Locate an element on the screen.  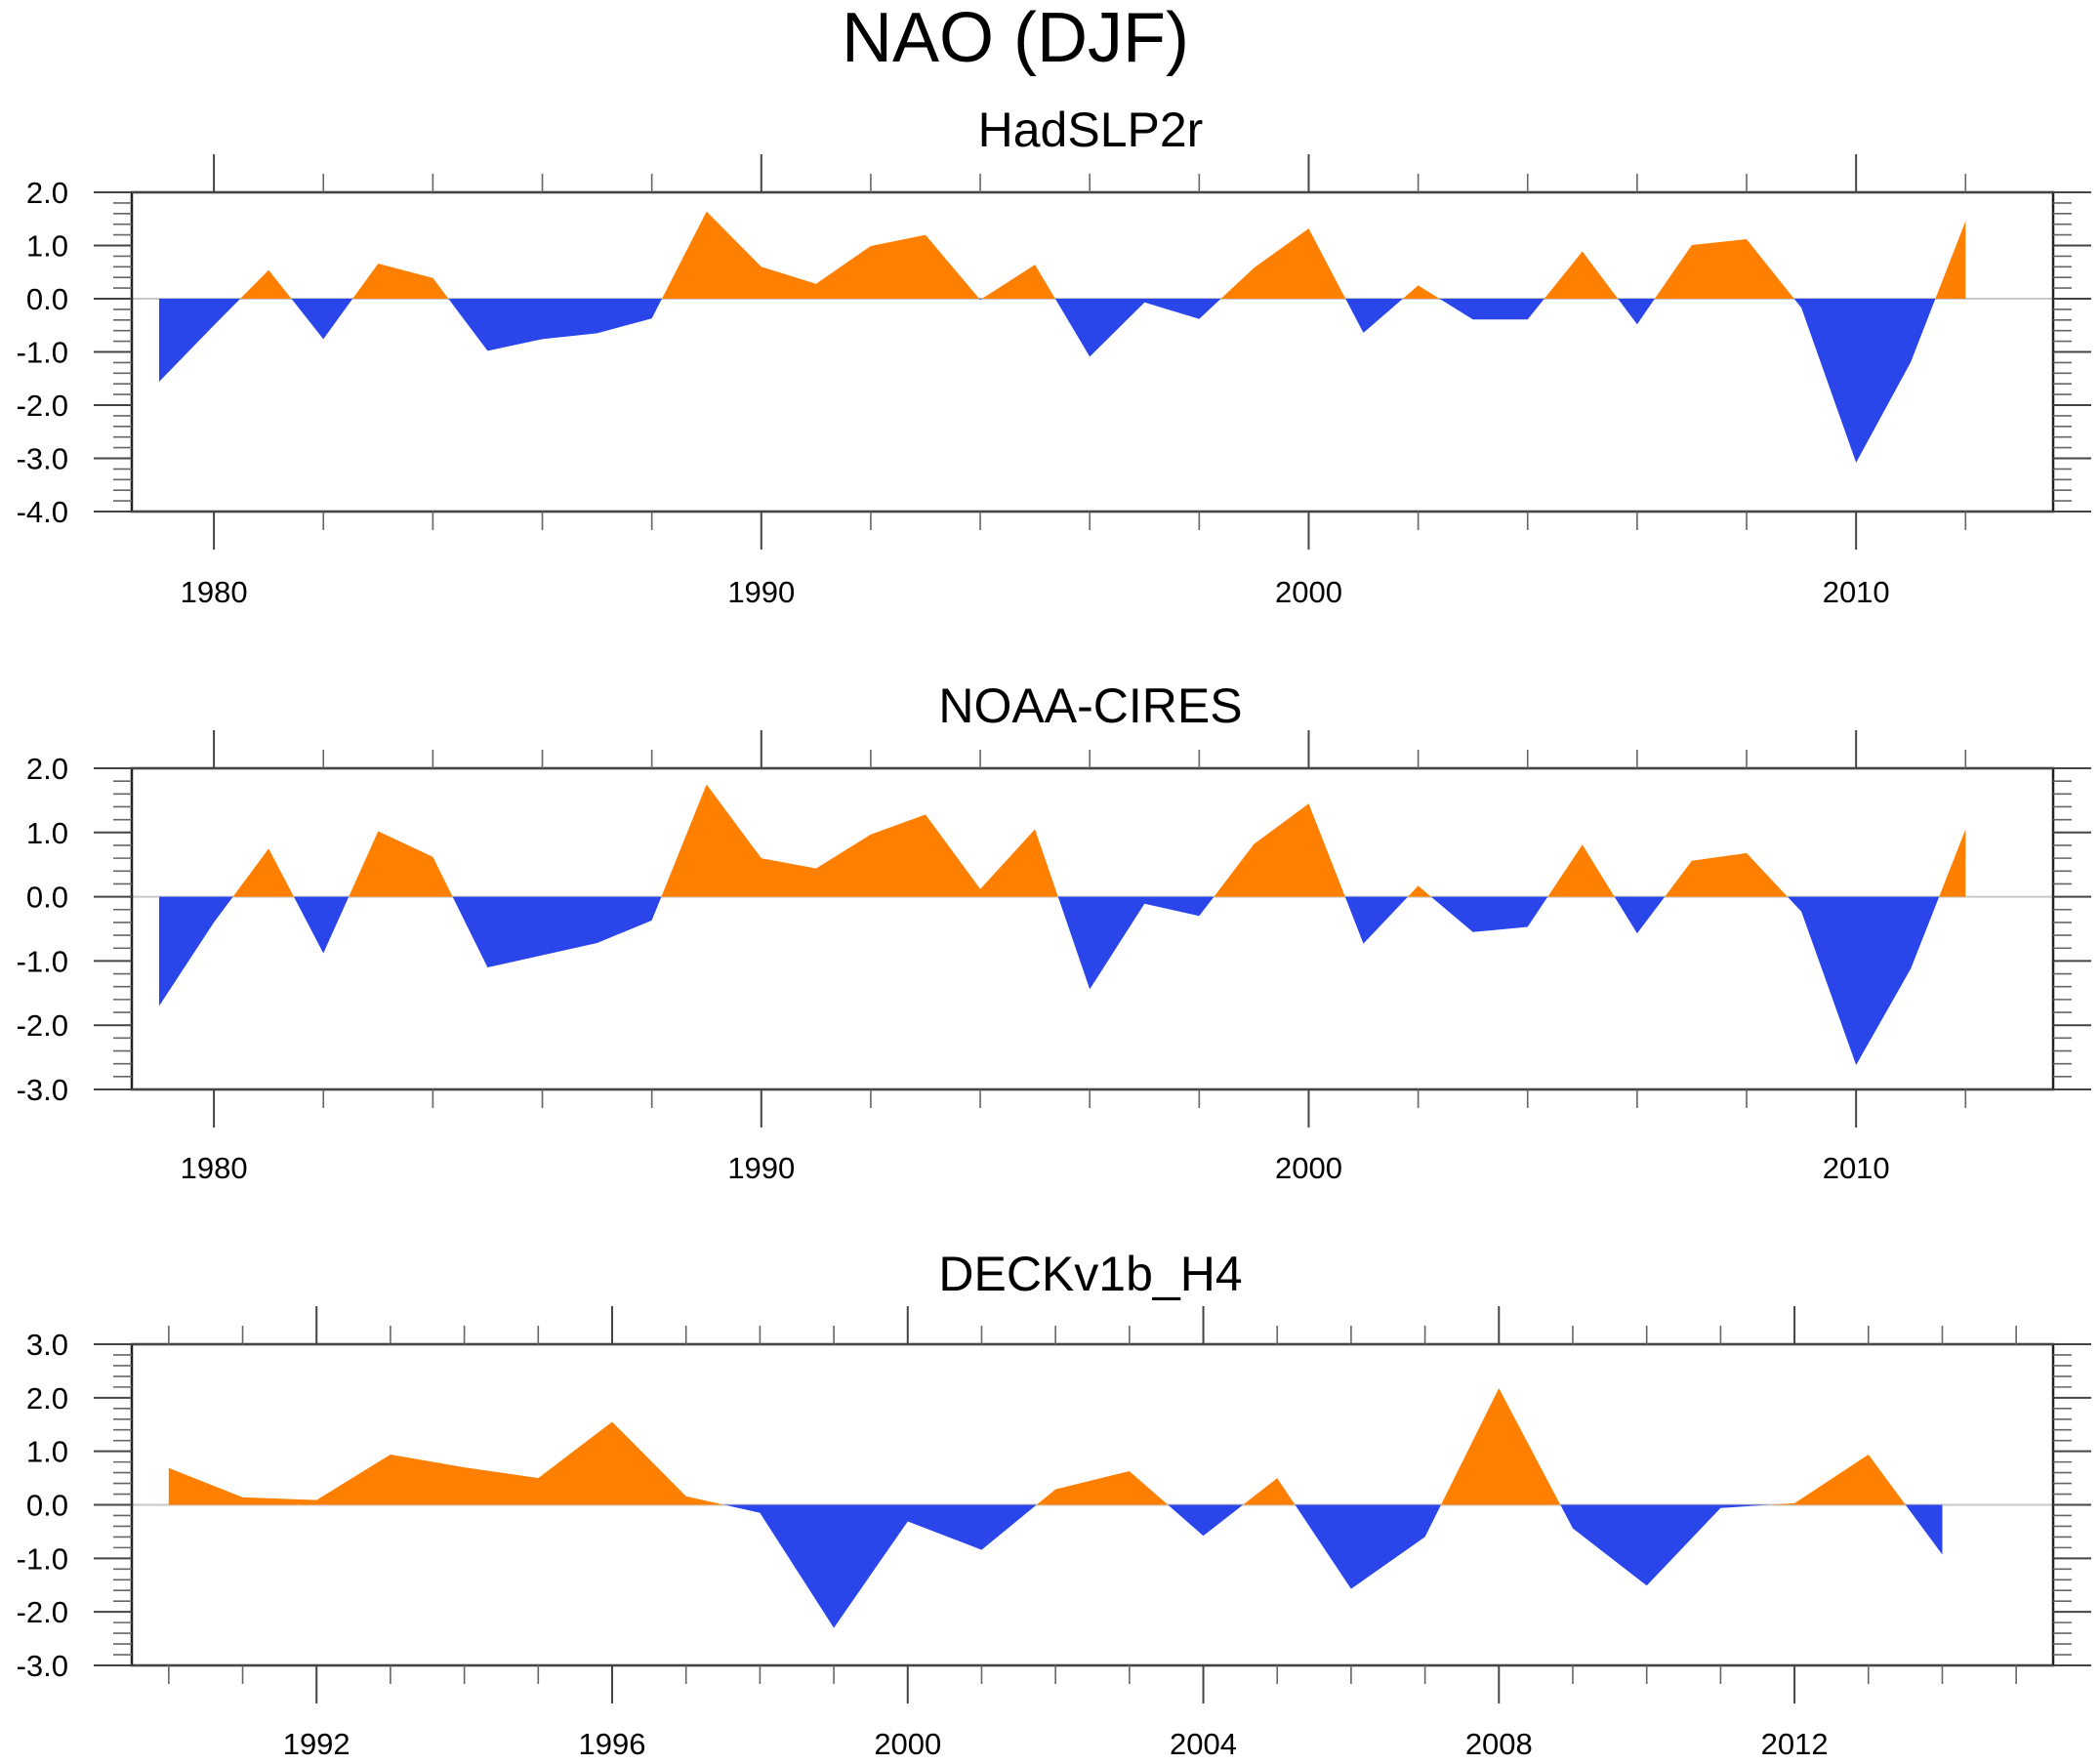
panel-title: DECKv1b_H4 is located at coordinates (1090, 1274).